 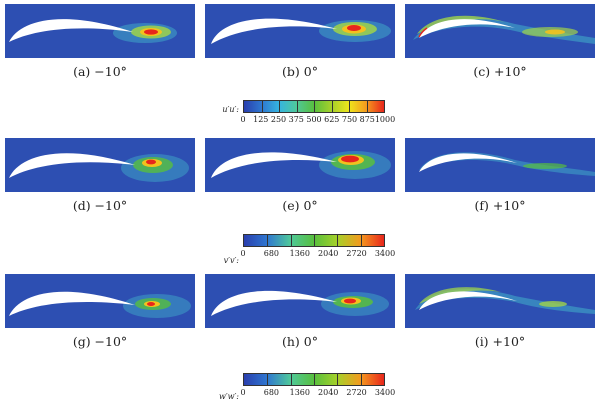 I want to click on contour-panel-b, so click(x=300, y=31).